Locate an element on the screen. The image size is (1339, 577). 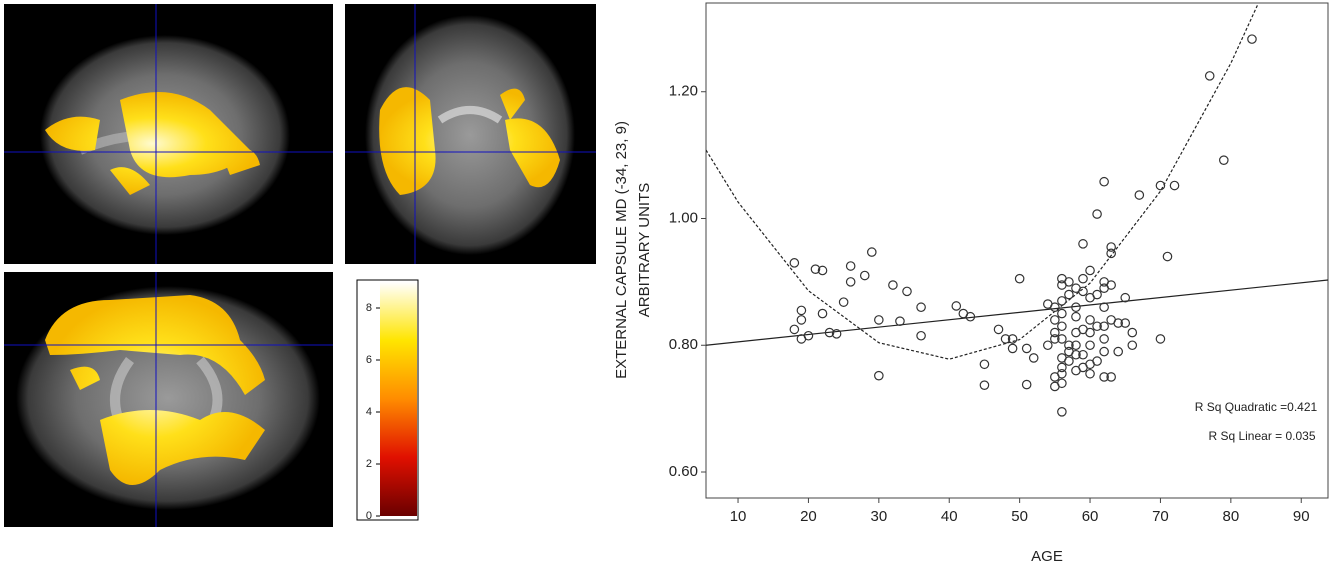
x-tick-label: 20 is located at coordinates (808, 516).